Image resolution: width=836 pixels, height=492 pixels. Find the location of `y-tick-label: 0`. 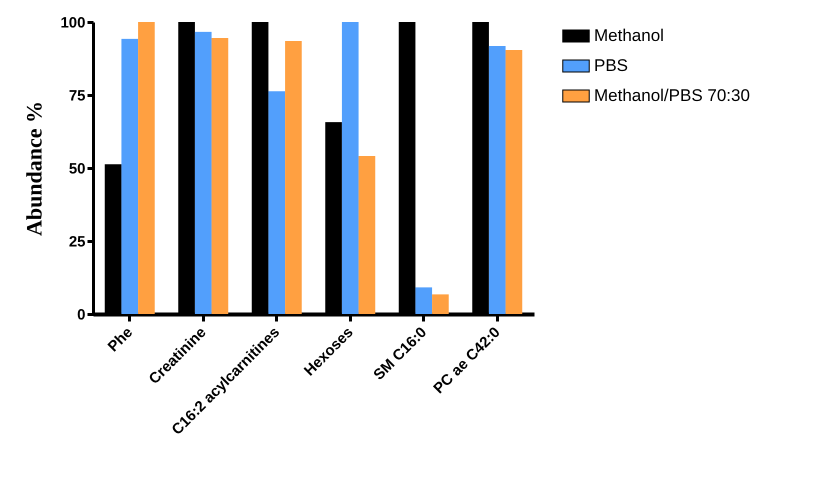

y-tick-label: 0 is located at coordinates (81, 315).